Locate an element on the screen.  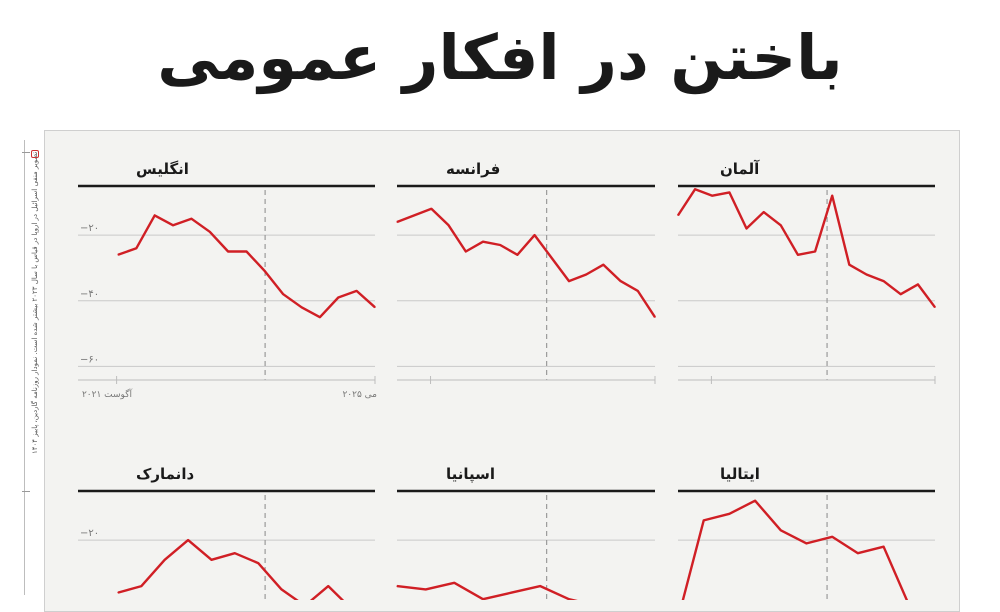
chart-title: آلمان is located at coordinates (740, 169).